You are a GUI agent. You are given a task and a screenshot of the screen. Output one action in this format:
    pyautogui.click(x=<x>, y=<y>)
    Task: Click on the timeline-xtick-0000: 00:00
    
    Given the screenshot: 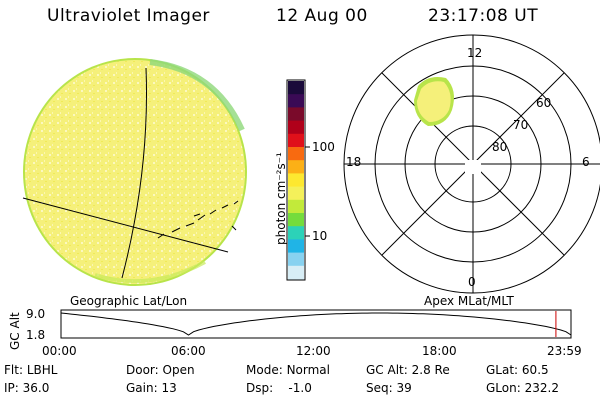 What is the action you would take?
    pyautogui.click(x=59, y=351)
    